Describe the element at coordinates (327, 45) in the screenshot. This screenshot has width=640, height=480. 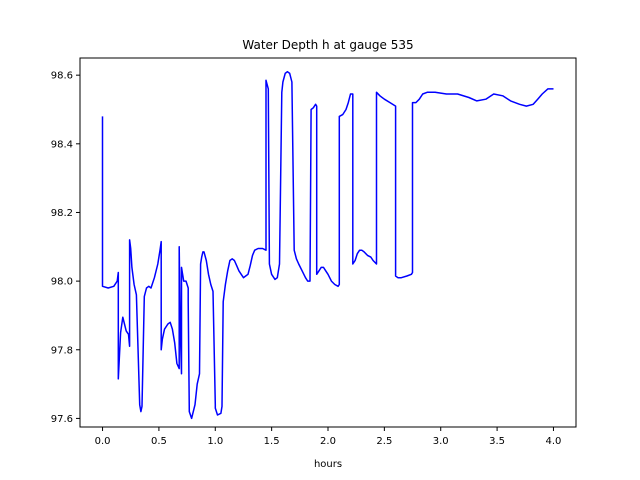
I see `chart-title: Water Depth h at gauge 535` at that location.